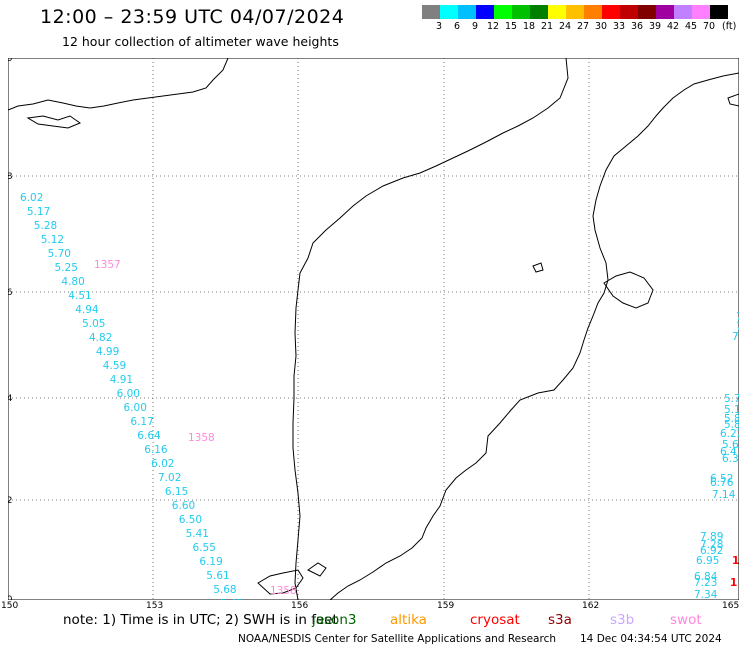 Image resolution: width=740 pixels, height=650 pixels. Describe the element at coordinates (511, 26) in the screenshot. I see `scale-label: 15` at that location.